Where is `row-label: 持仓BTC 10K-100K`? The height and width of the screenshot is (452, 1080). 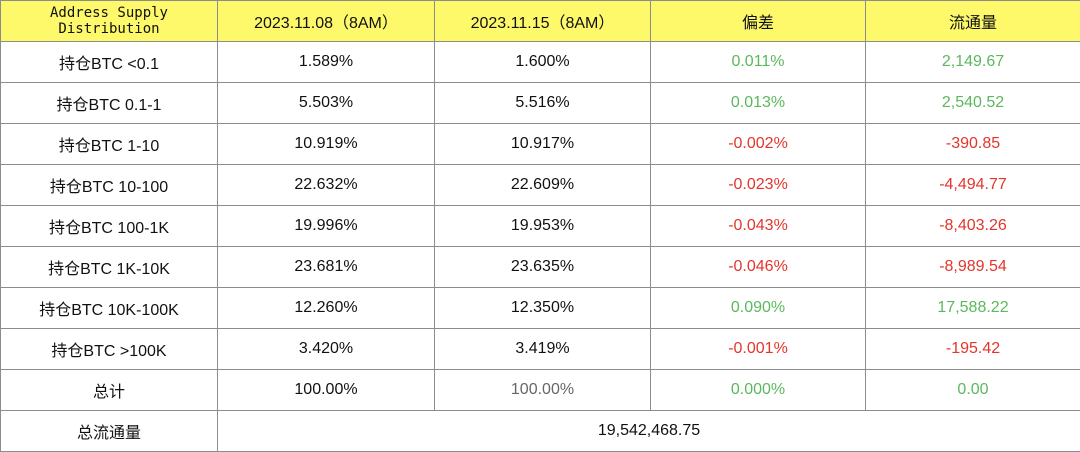
row-label: 持仓BTC 10K-100K is located at coordinates (109, 308).